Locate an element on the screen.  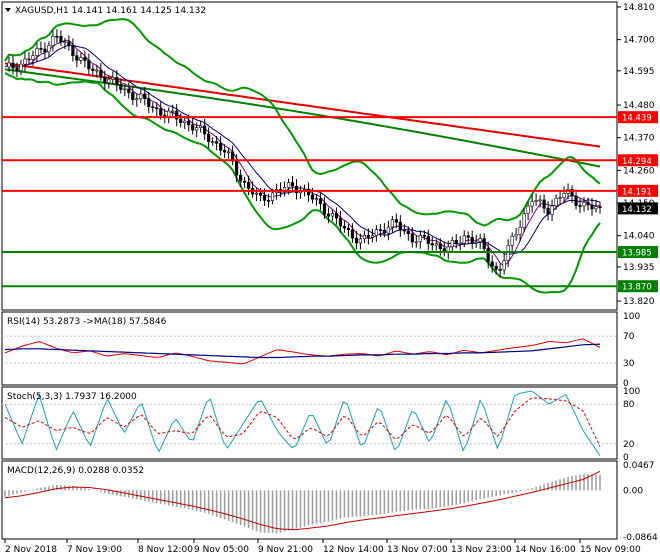
rsi-ma-line is located at coordinates (302, 351).